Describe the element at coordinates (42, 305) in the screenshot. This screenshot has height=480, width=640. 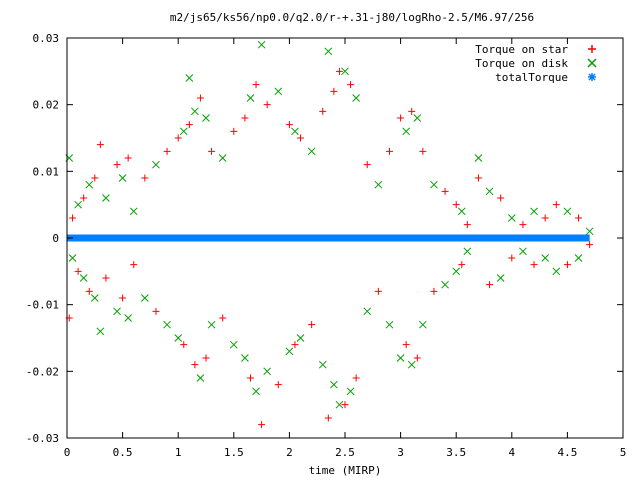
I see `y-tick-label: -0.01` at that location.